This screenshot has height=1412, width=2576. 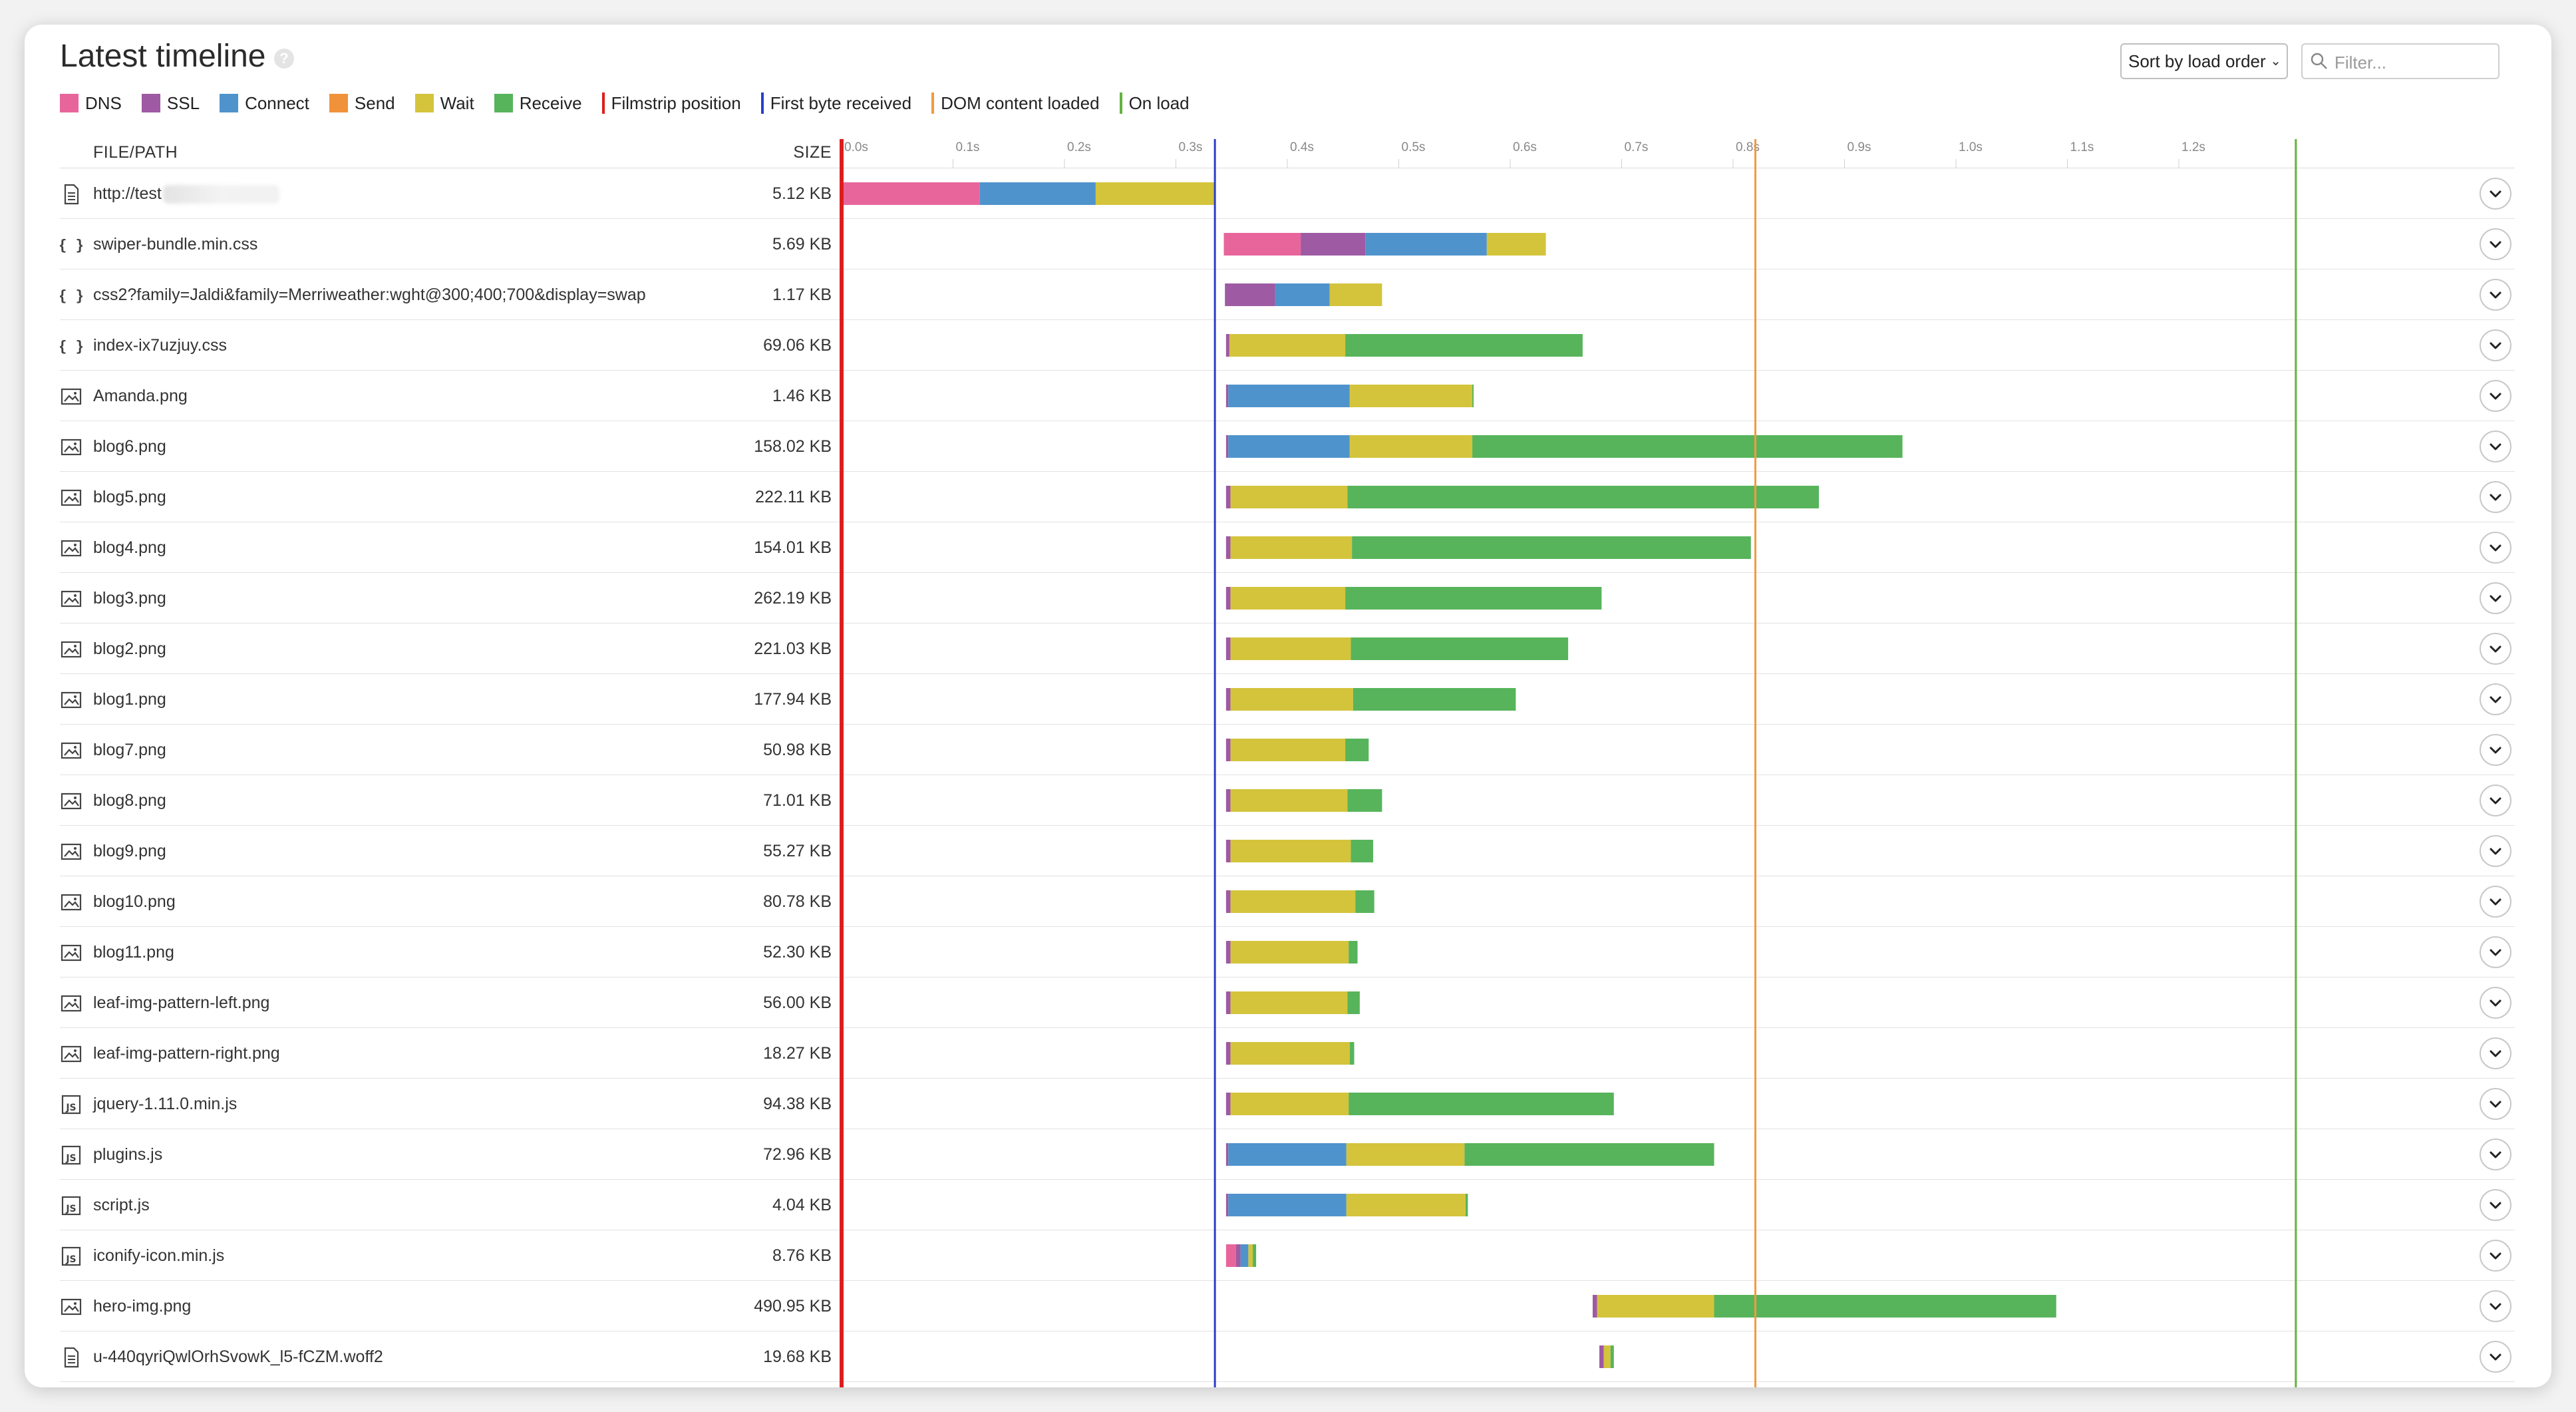 I want to click on table-row: hero-img.png 490.95 KB, so click(x=1287, y=1306).